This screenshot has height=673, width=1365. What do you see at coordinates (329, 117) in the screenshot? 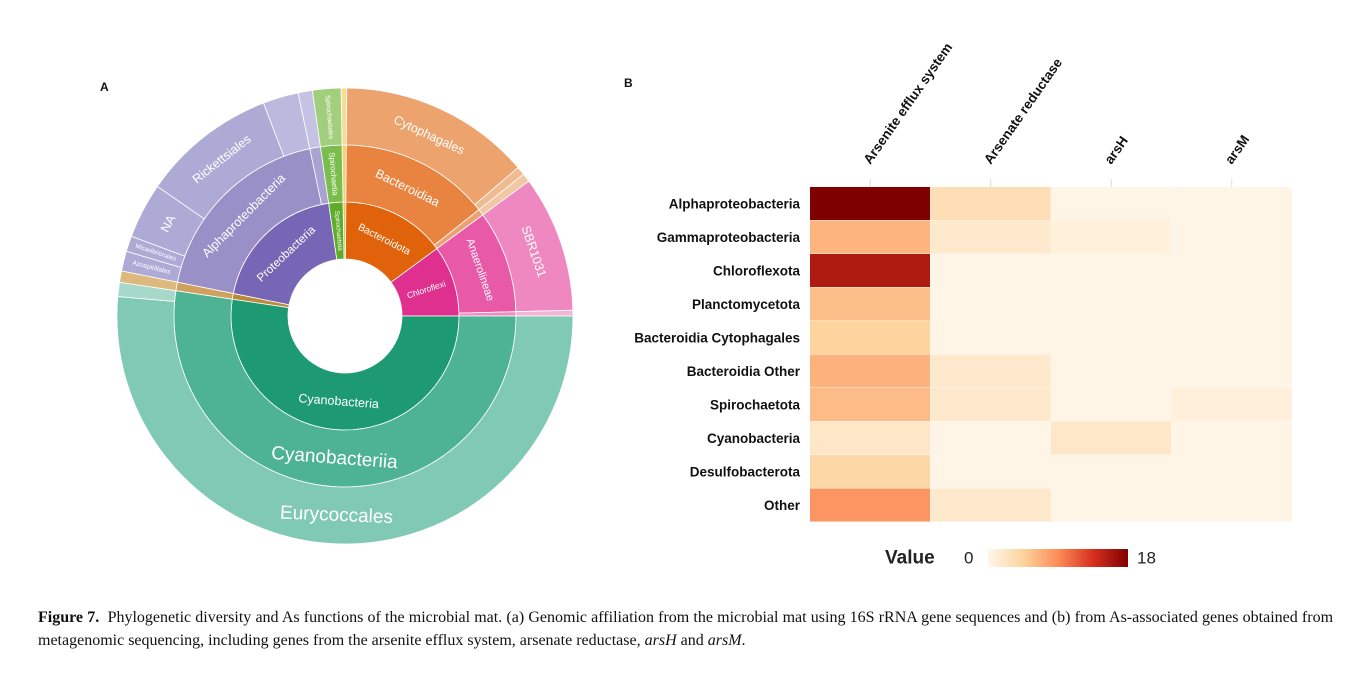
I see `sunburst-label-spirochaetales: Spirochaetales` at bounding box center [329, 117].